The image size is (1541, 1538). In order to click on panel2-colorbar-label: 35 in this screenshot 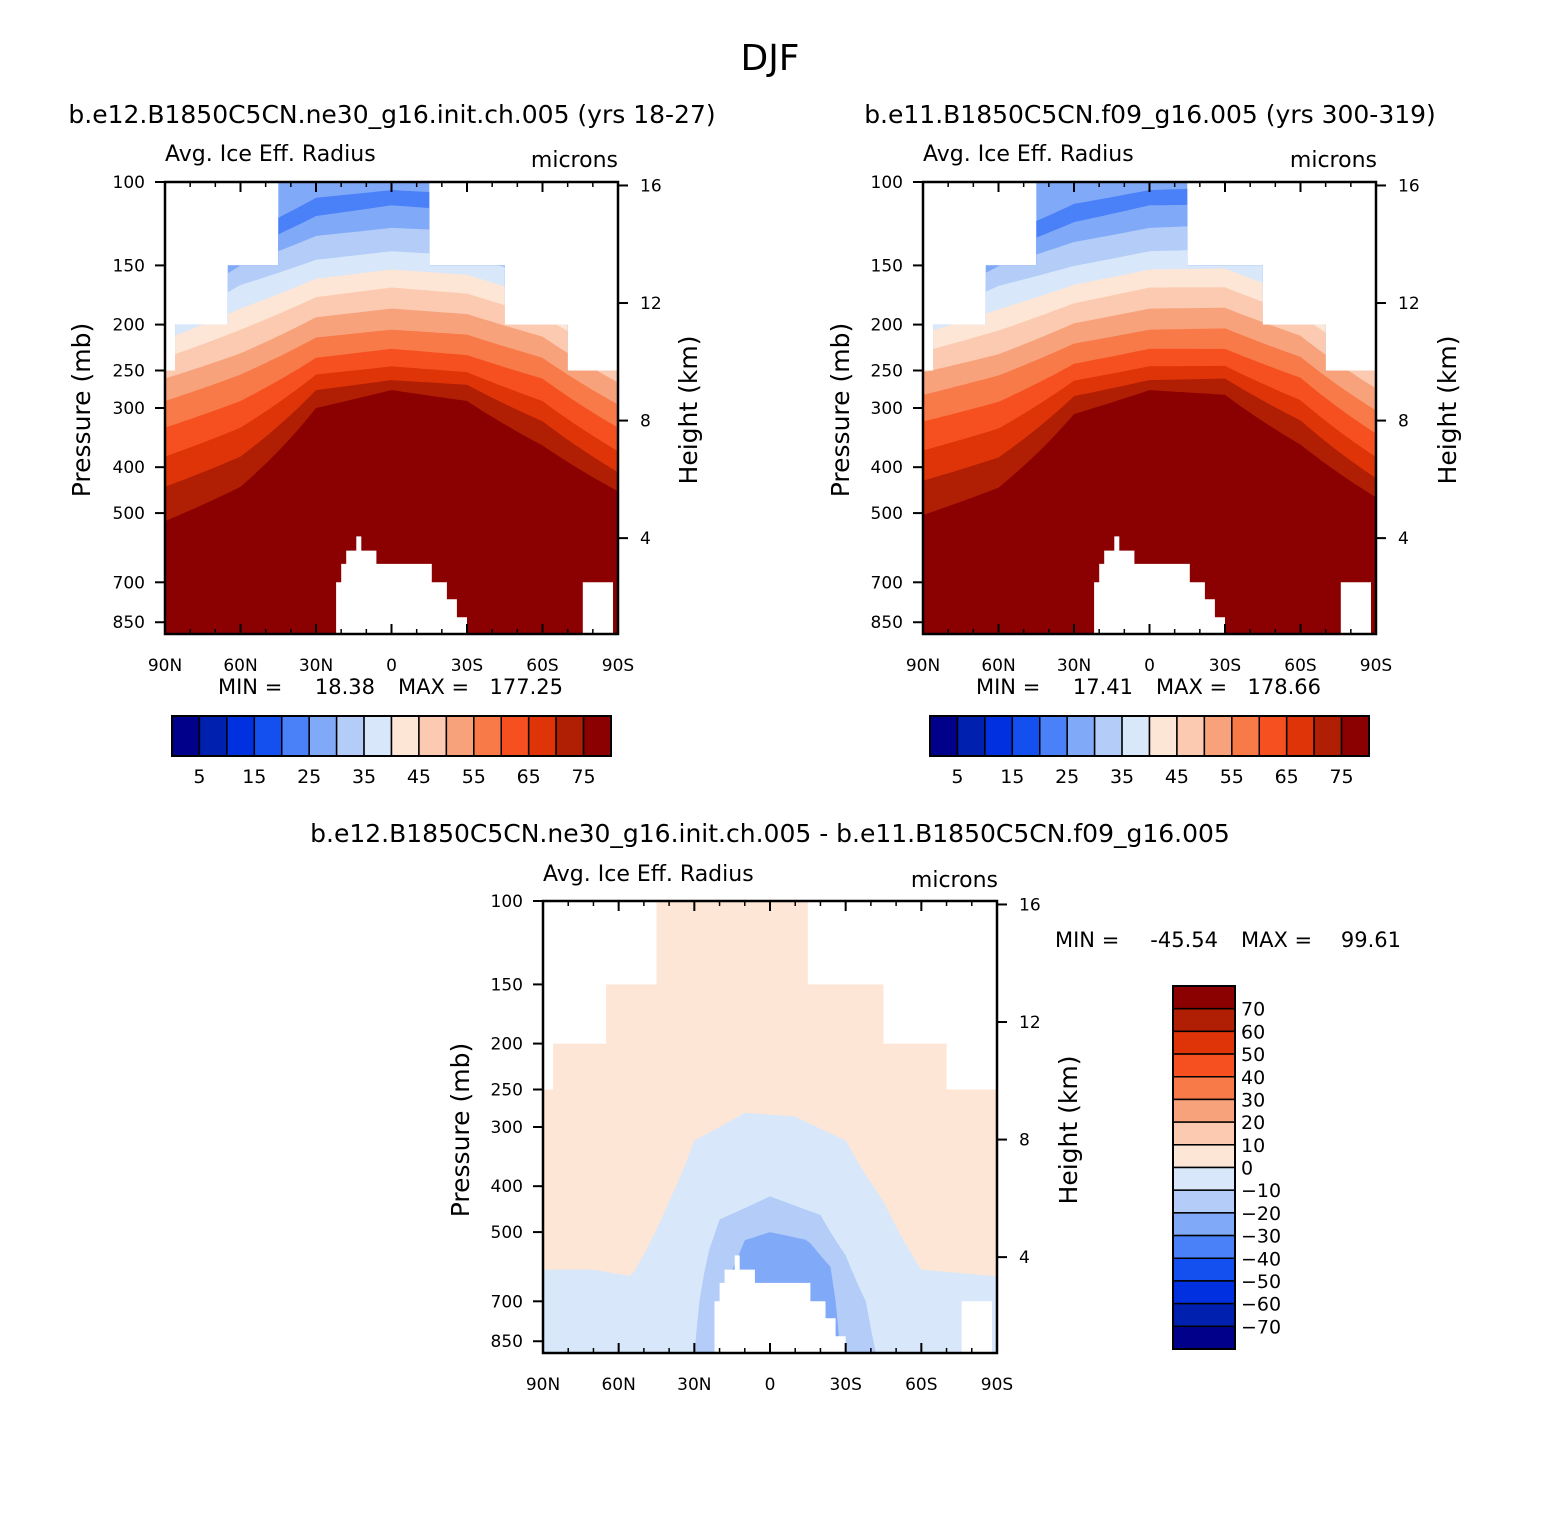, I will do `click(1122, 777)`.